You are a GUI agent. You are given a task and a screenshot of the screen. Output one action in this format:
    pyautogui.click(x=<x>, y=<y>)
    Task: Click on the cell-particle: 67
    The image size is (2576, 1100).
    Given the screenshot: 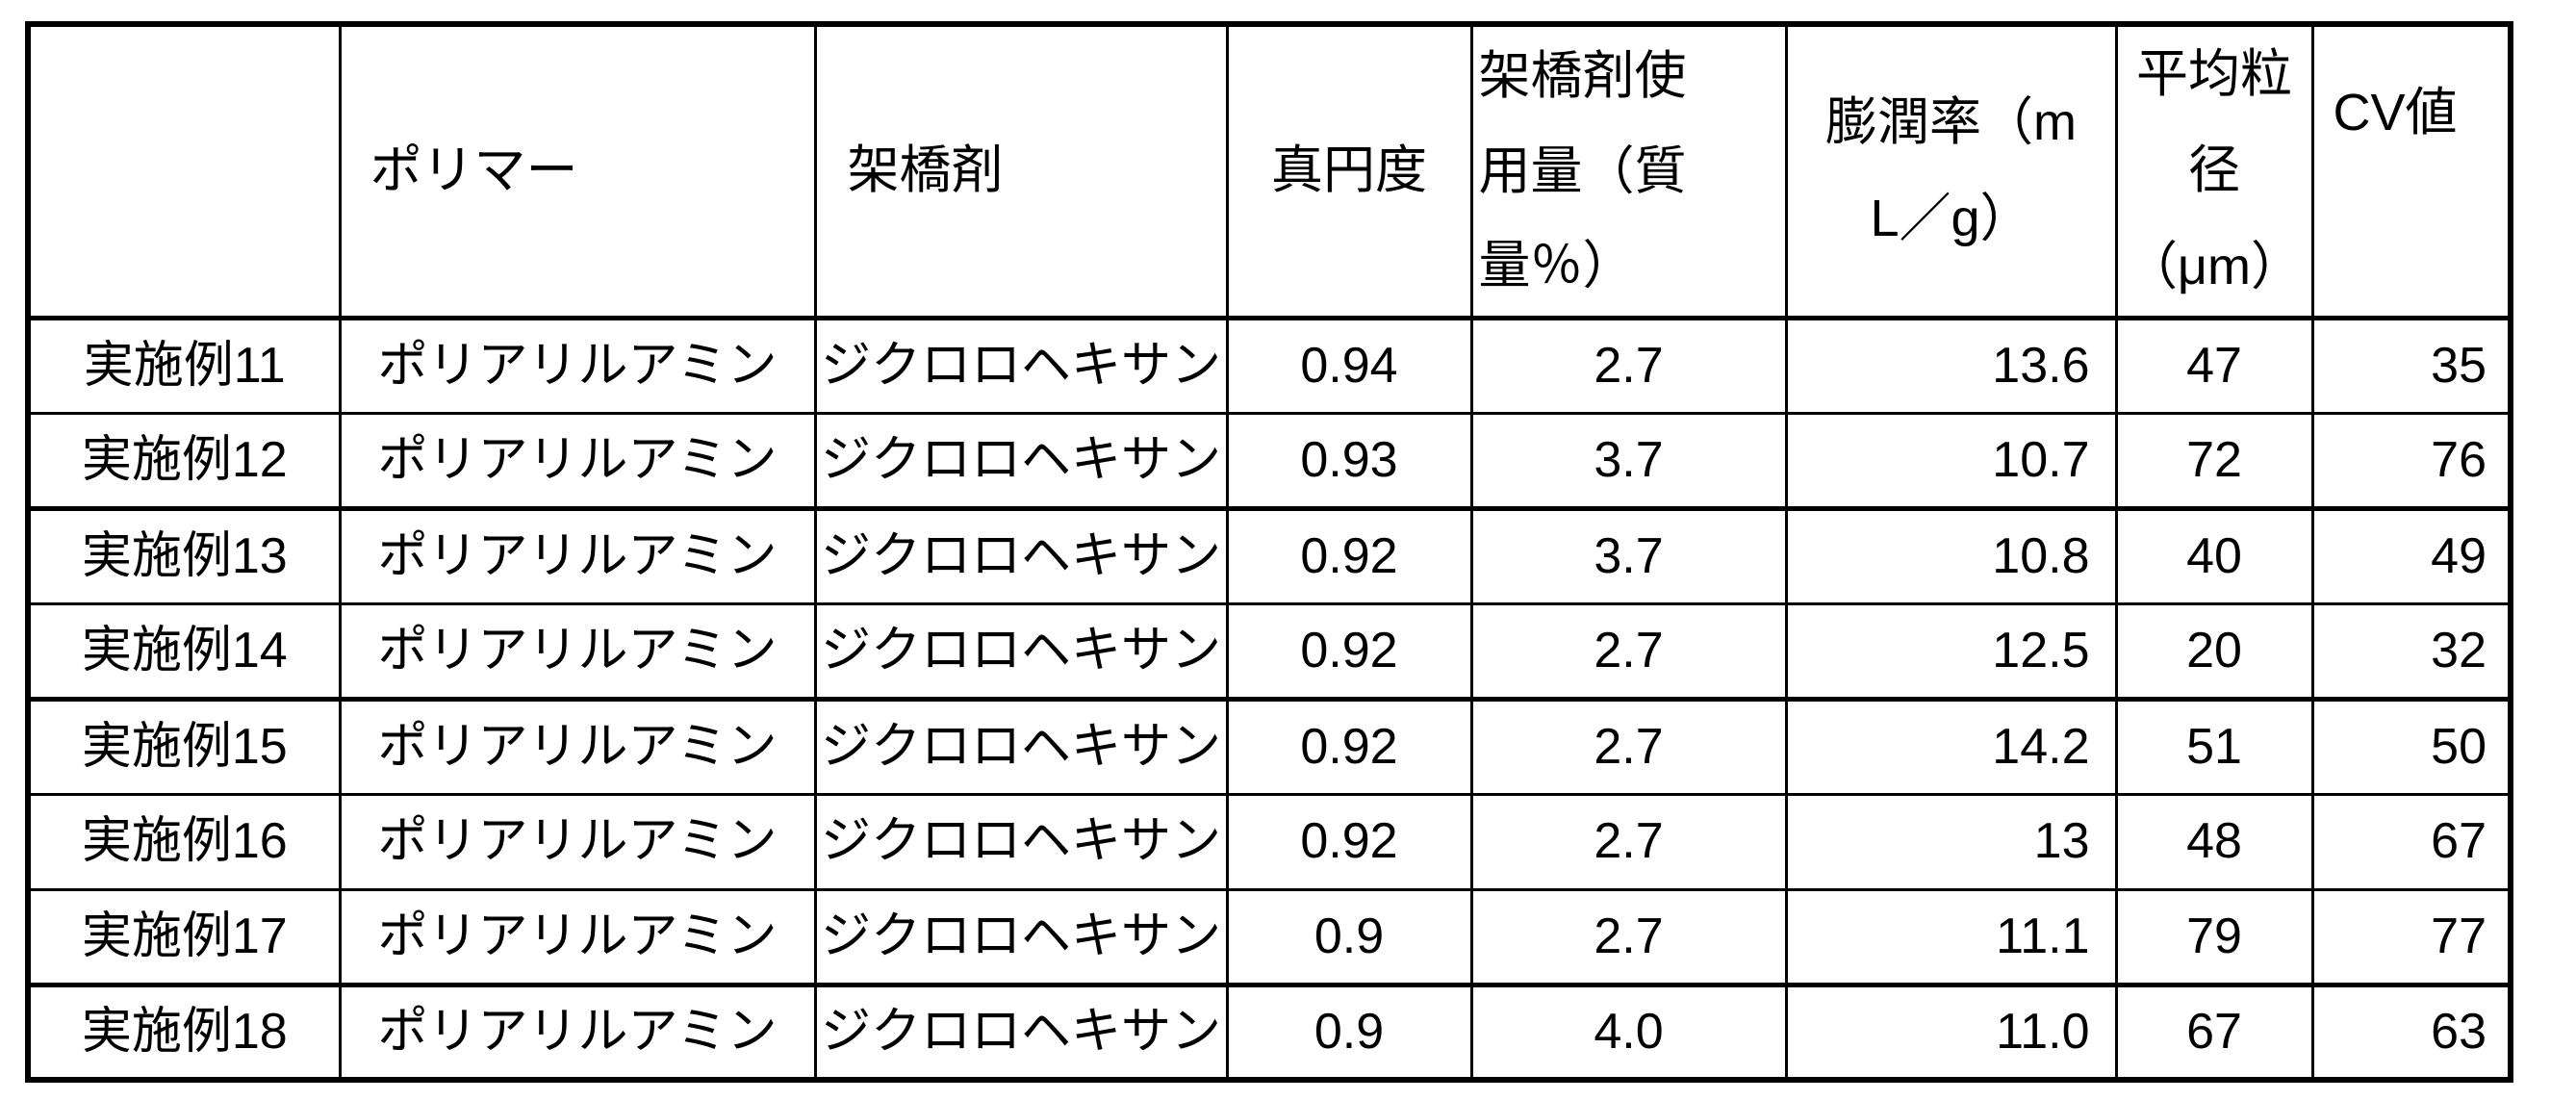 What is the action you would take?
    pyautogui.click(x=2214, y=1032)
    